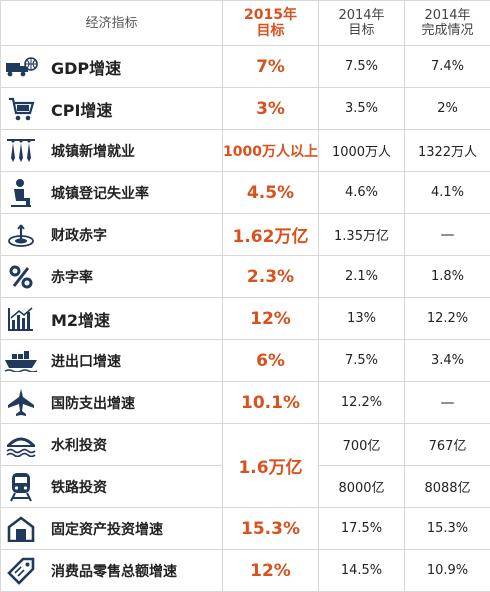 This screenshot has width=490, height=592. Describe the element at coordinates (271, 403) in the screenshot. I see `target-2015-cell: 10.1%` at that location.